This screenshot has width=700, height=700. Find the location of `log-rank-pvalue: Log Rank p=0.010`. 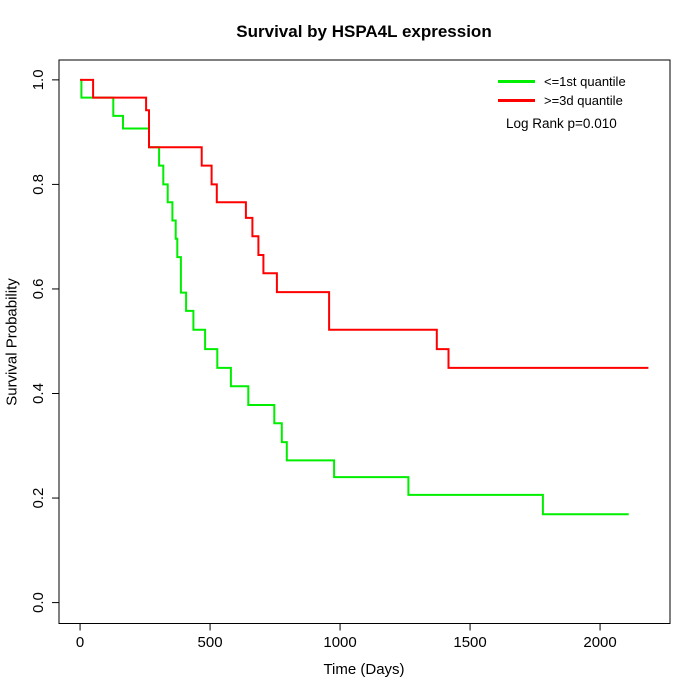

log-rank-pvalue: Log Rank p=0.010 is located at coordinates (561, 123).